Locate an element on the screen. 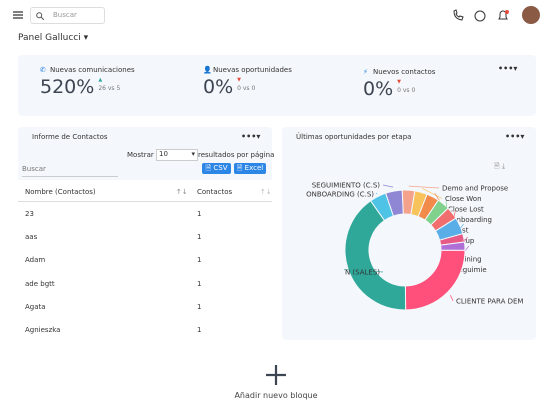 This screenshot has height=414, width=552. page-size-suffix: resultados por página is located at coordinates (236, 155).